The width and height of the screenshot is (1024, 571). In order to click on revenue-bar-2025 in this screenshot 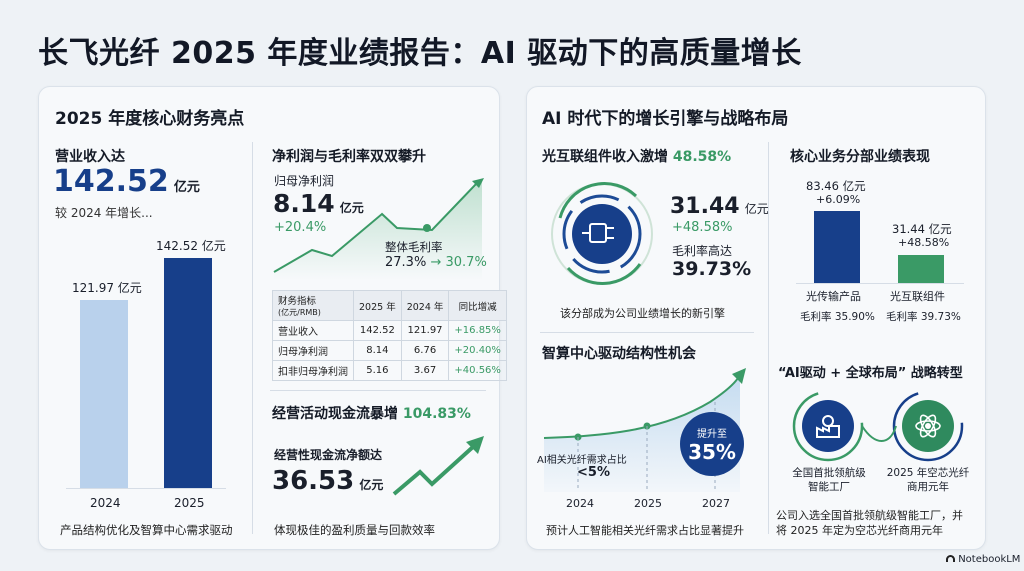, I will do `click(188, 373)`.